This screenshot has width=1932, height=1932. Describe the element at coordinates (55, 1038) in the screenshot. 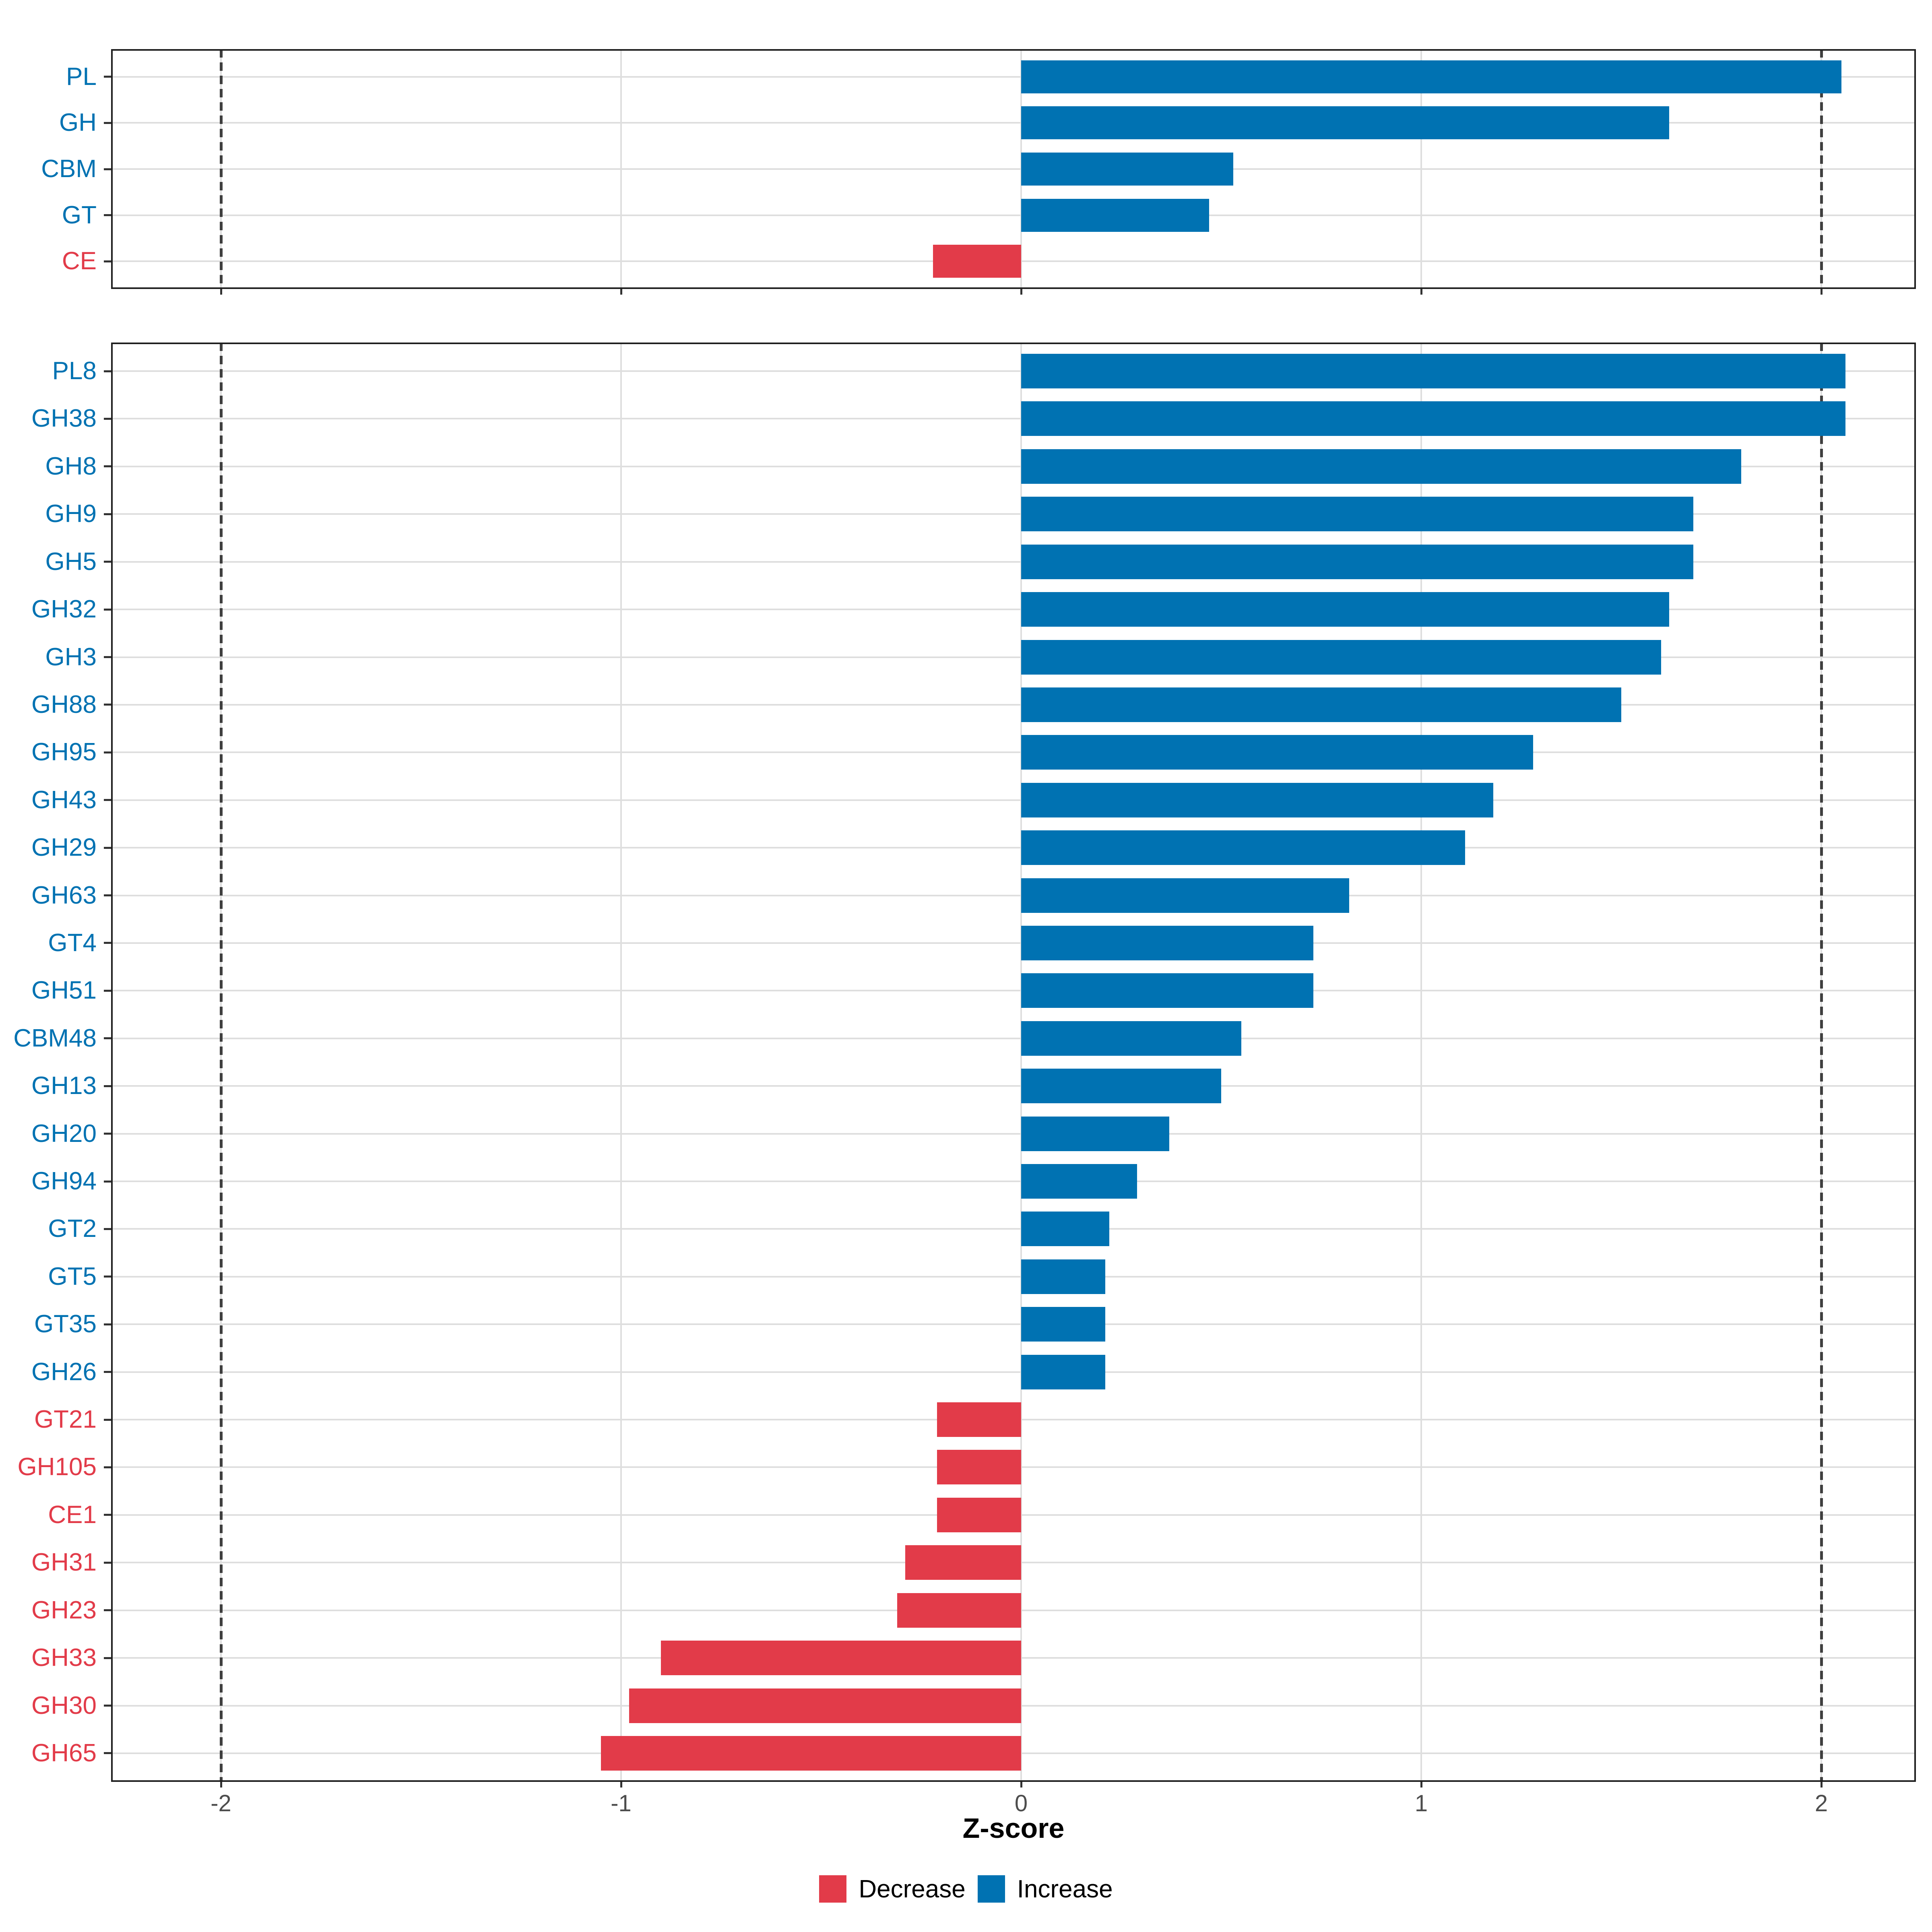

I see `category-label-CBM48: CBM48` at that location.